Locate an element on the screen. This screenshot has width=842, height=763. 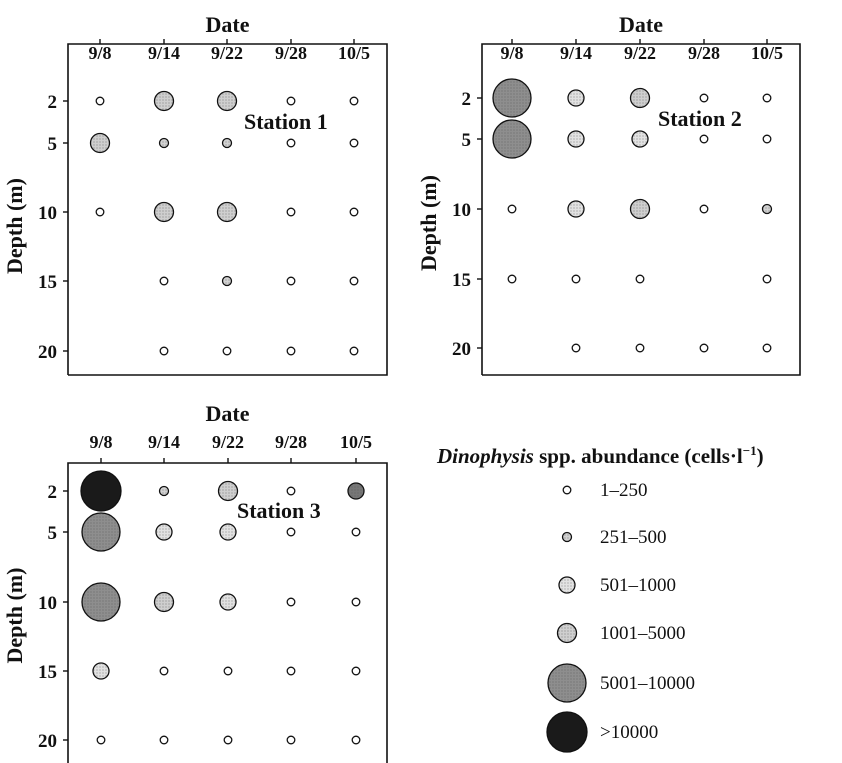
legend-item: 501–1000 is located at coordinates (617, 585).